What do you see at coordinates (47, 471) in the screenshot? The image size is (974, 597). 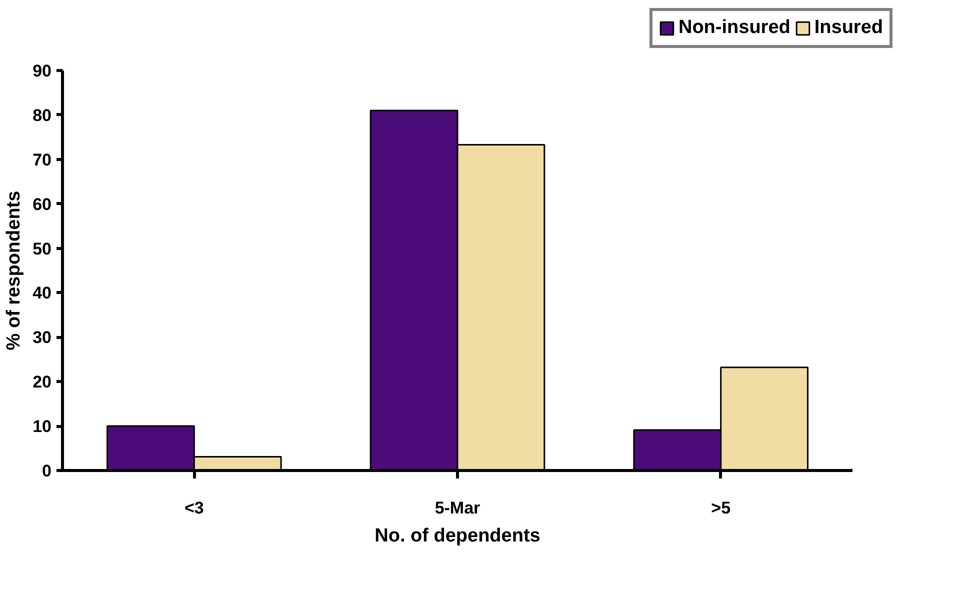 I see `y-tick-label: 0` at bounding box center [47, 471].